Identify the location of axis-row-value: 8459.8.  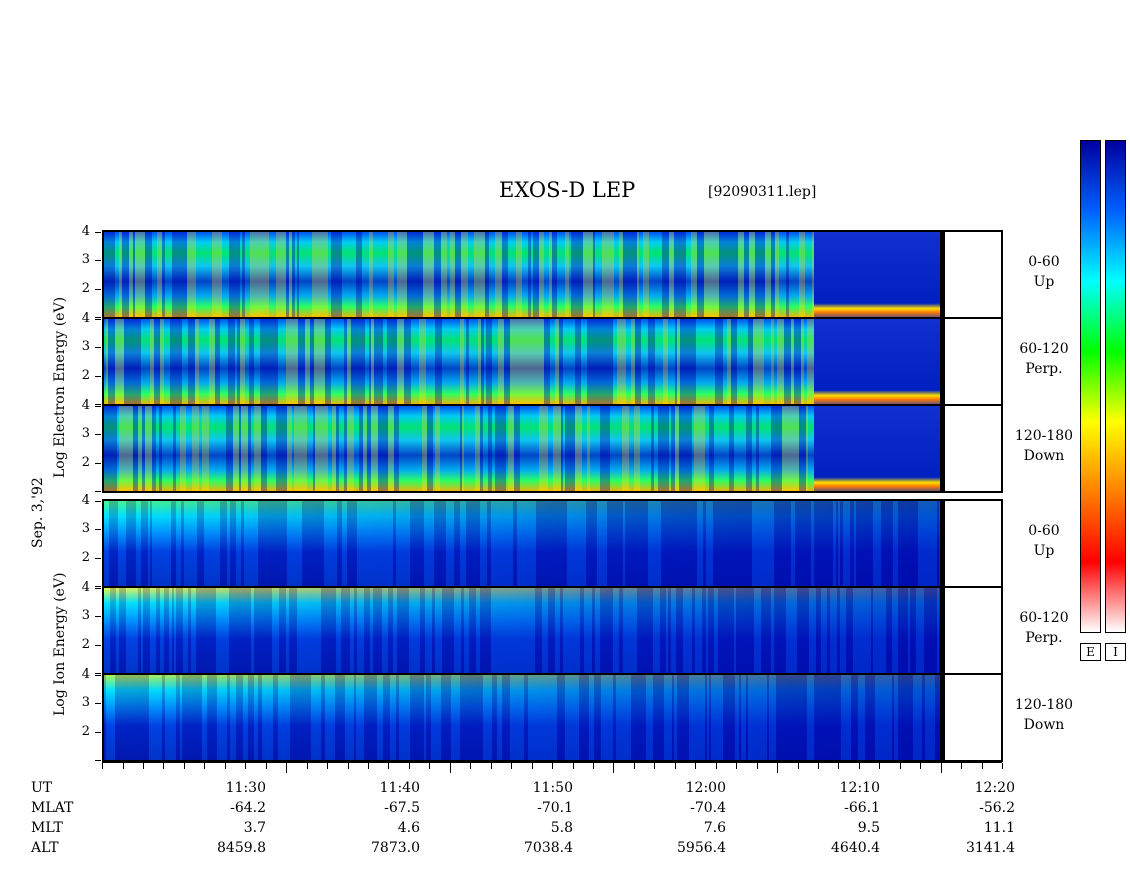
(241, 848).